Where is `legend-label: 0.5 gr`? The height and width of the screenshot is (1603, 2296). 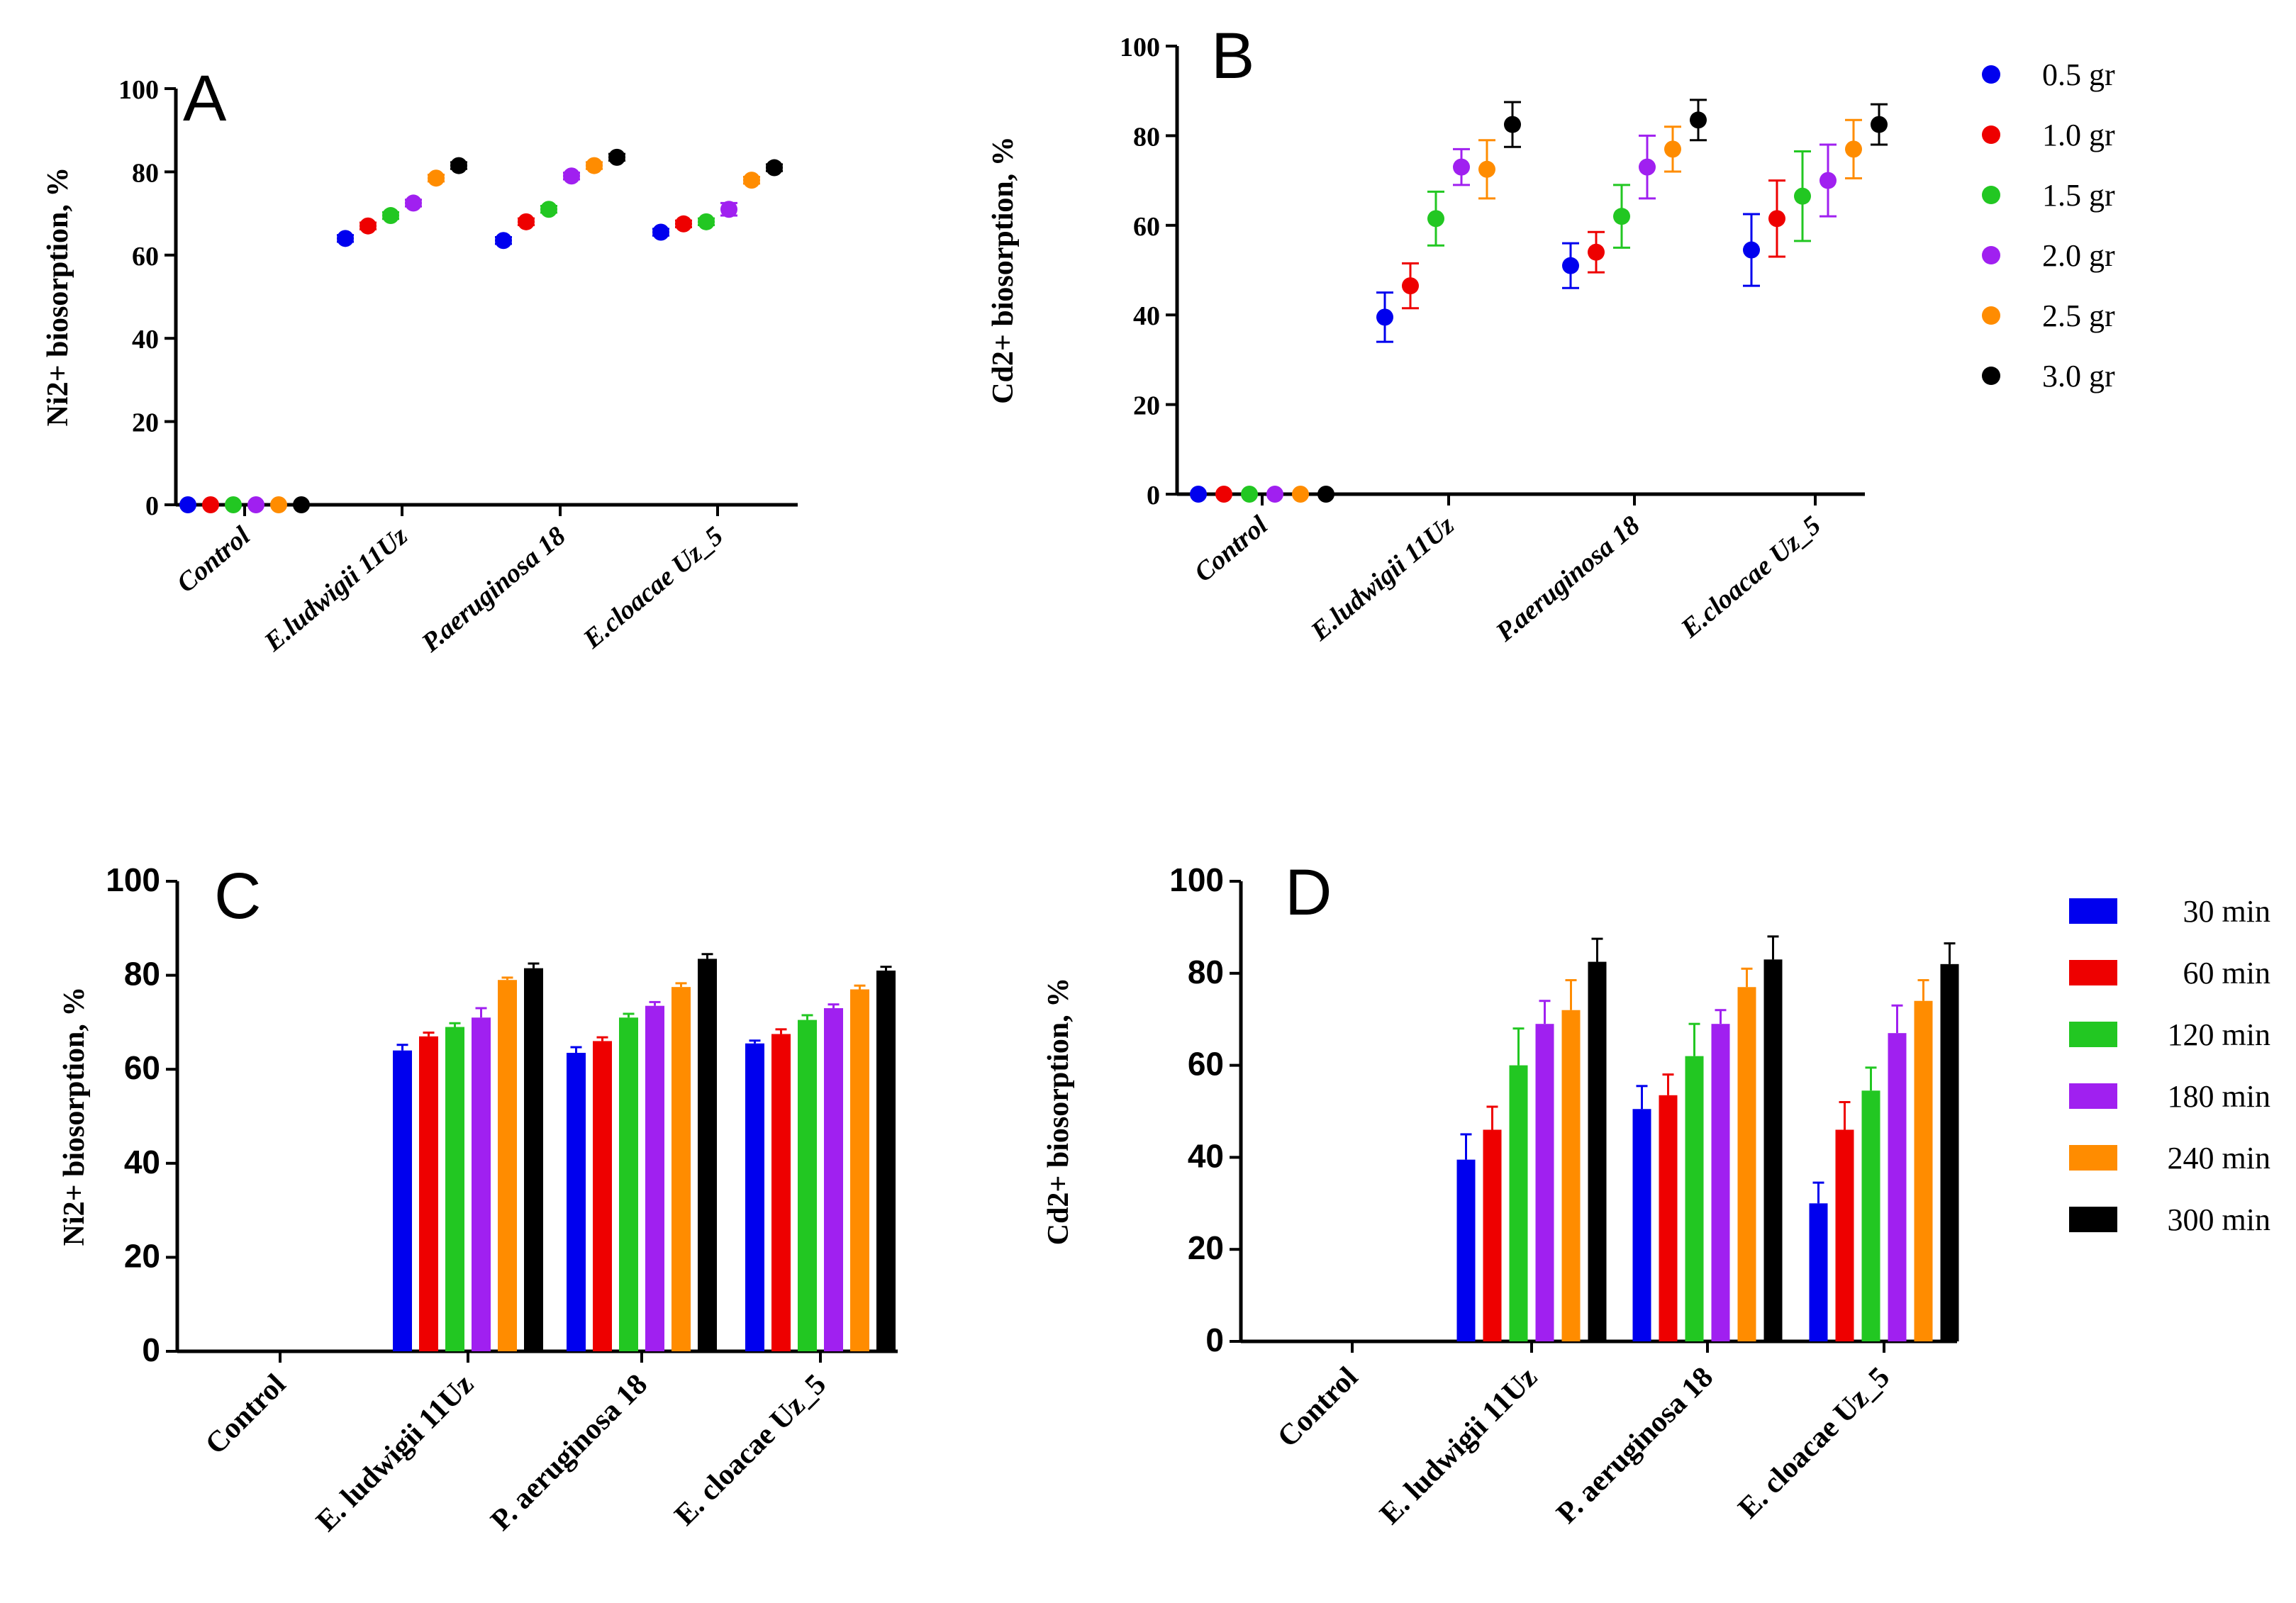 legend-label: 0.5 gr is located at coordinates (2078, 74).